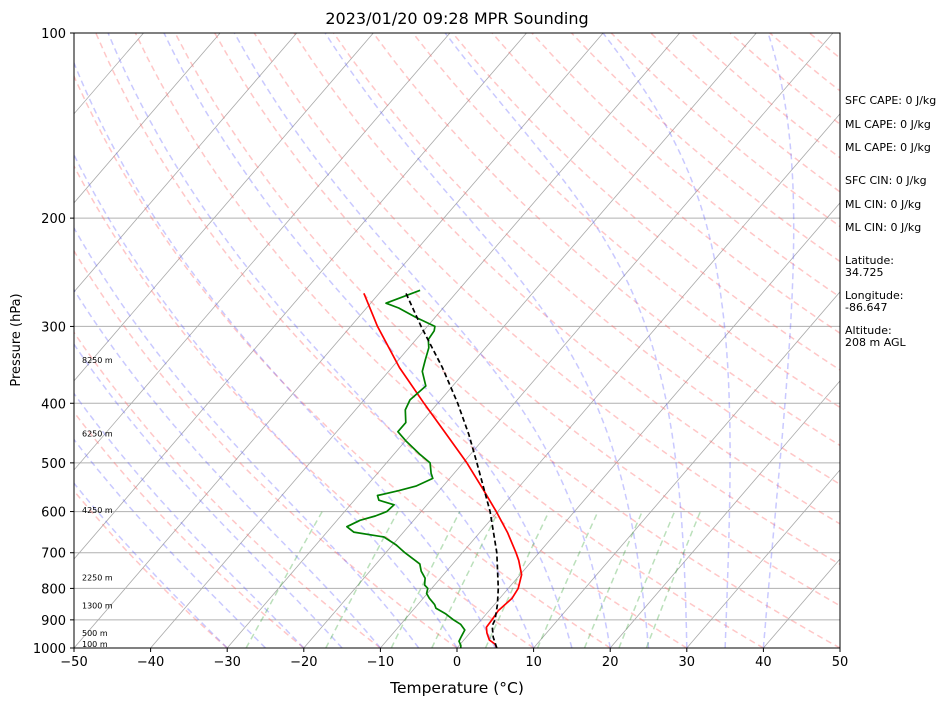  I want to click on latitude-label: Latitude:, so click(869, 260).